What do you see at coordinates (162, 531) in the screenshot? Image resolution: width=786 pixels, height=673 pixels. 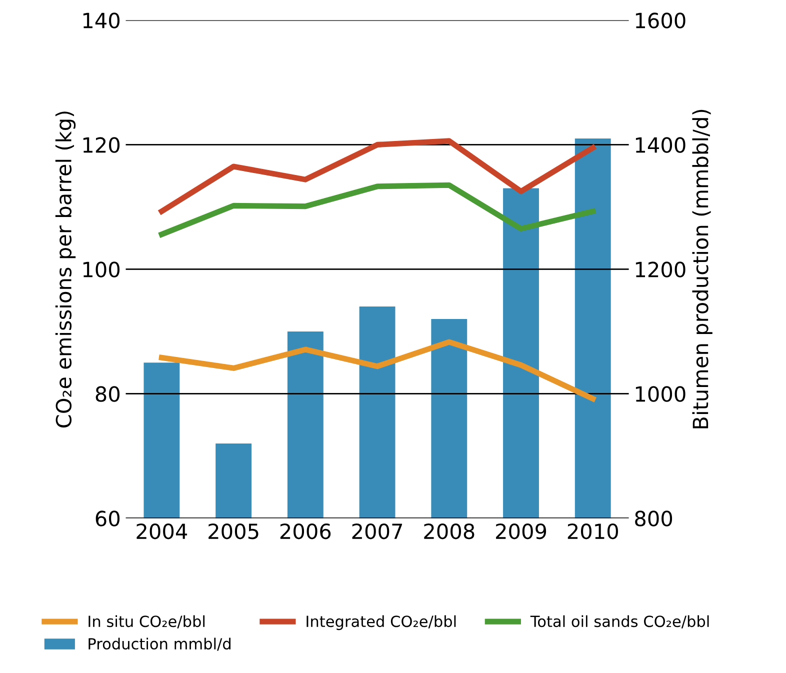 I see `x-tick-label: 2004` at bounding box center [162, 531].